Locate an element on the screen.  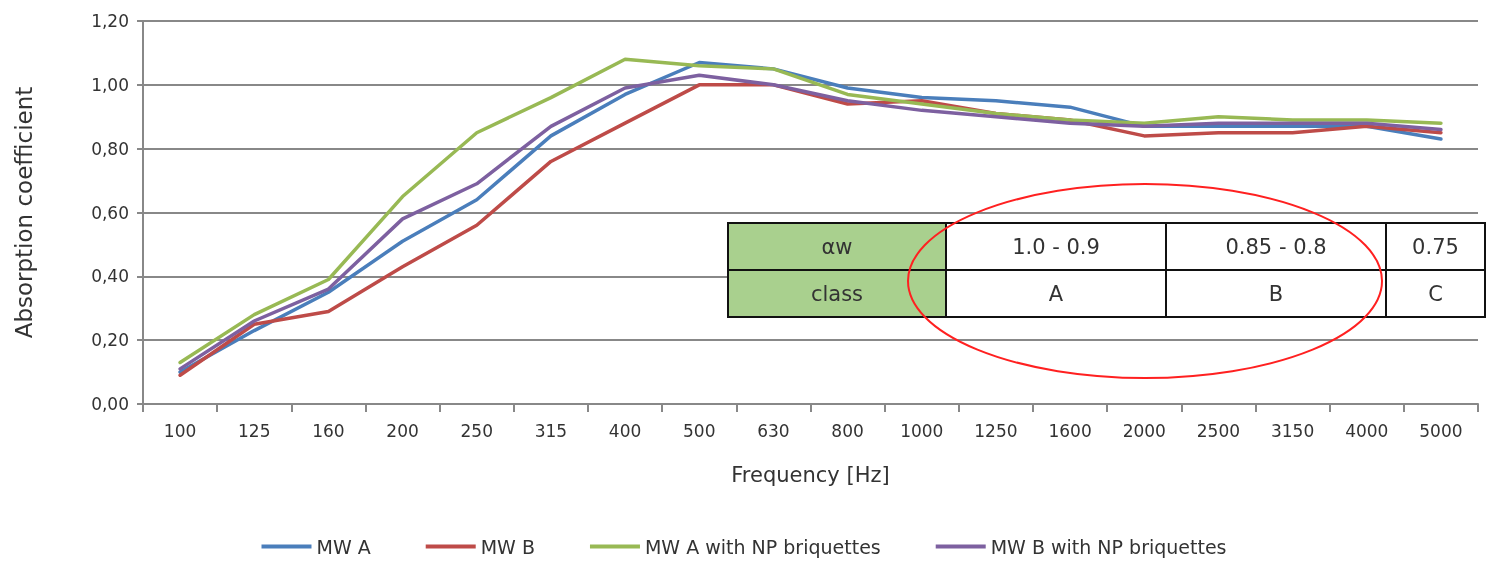
x-tick-label: 630 is located at coordinates (773, 430).